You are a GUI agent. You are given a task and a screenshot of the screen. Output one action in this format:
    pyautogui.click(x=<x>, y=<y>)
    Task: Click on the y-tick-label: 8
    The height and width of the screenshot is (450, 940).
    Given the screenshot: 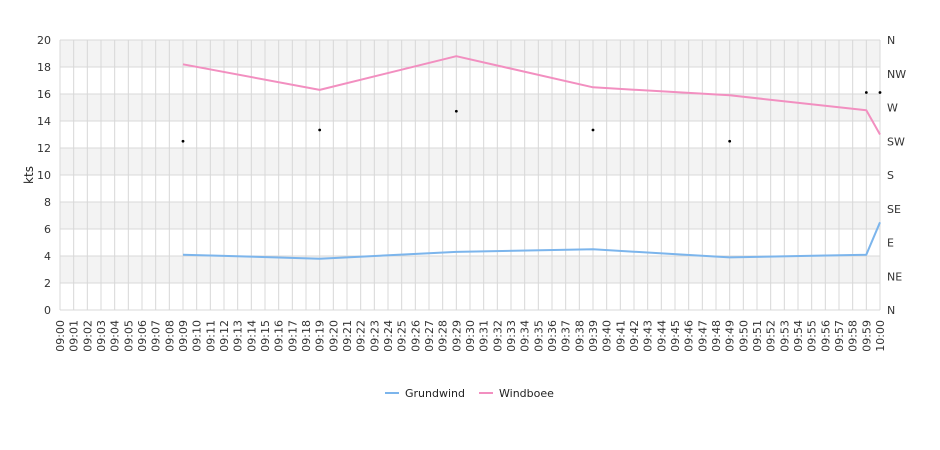 What is the action you would take?
    pyautogui.click(x=47, y=202)
    